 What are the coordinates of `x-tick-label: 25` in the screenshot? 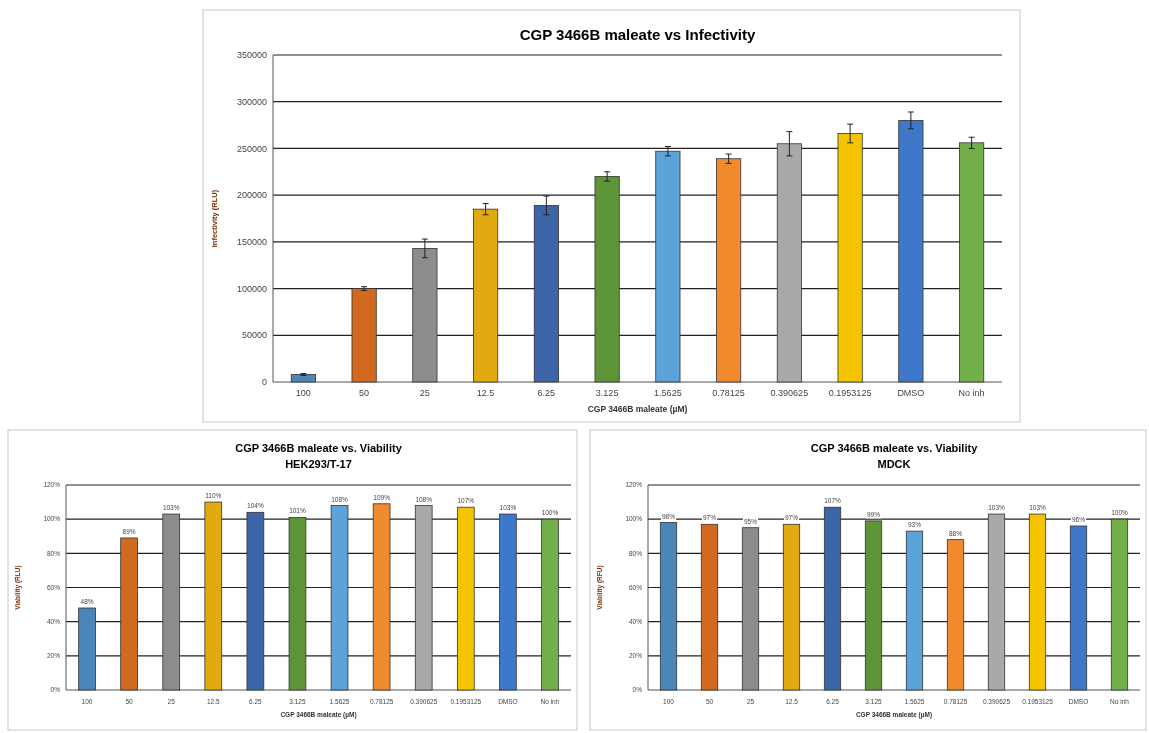 It's located at (424, 393).